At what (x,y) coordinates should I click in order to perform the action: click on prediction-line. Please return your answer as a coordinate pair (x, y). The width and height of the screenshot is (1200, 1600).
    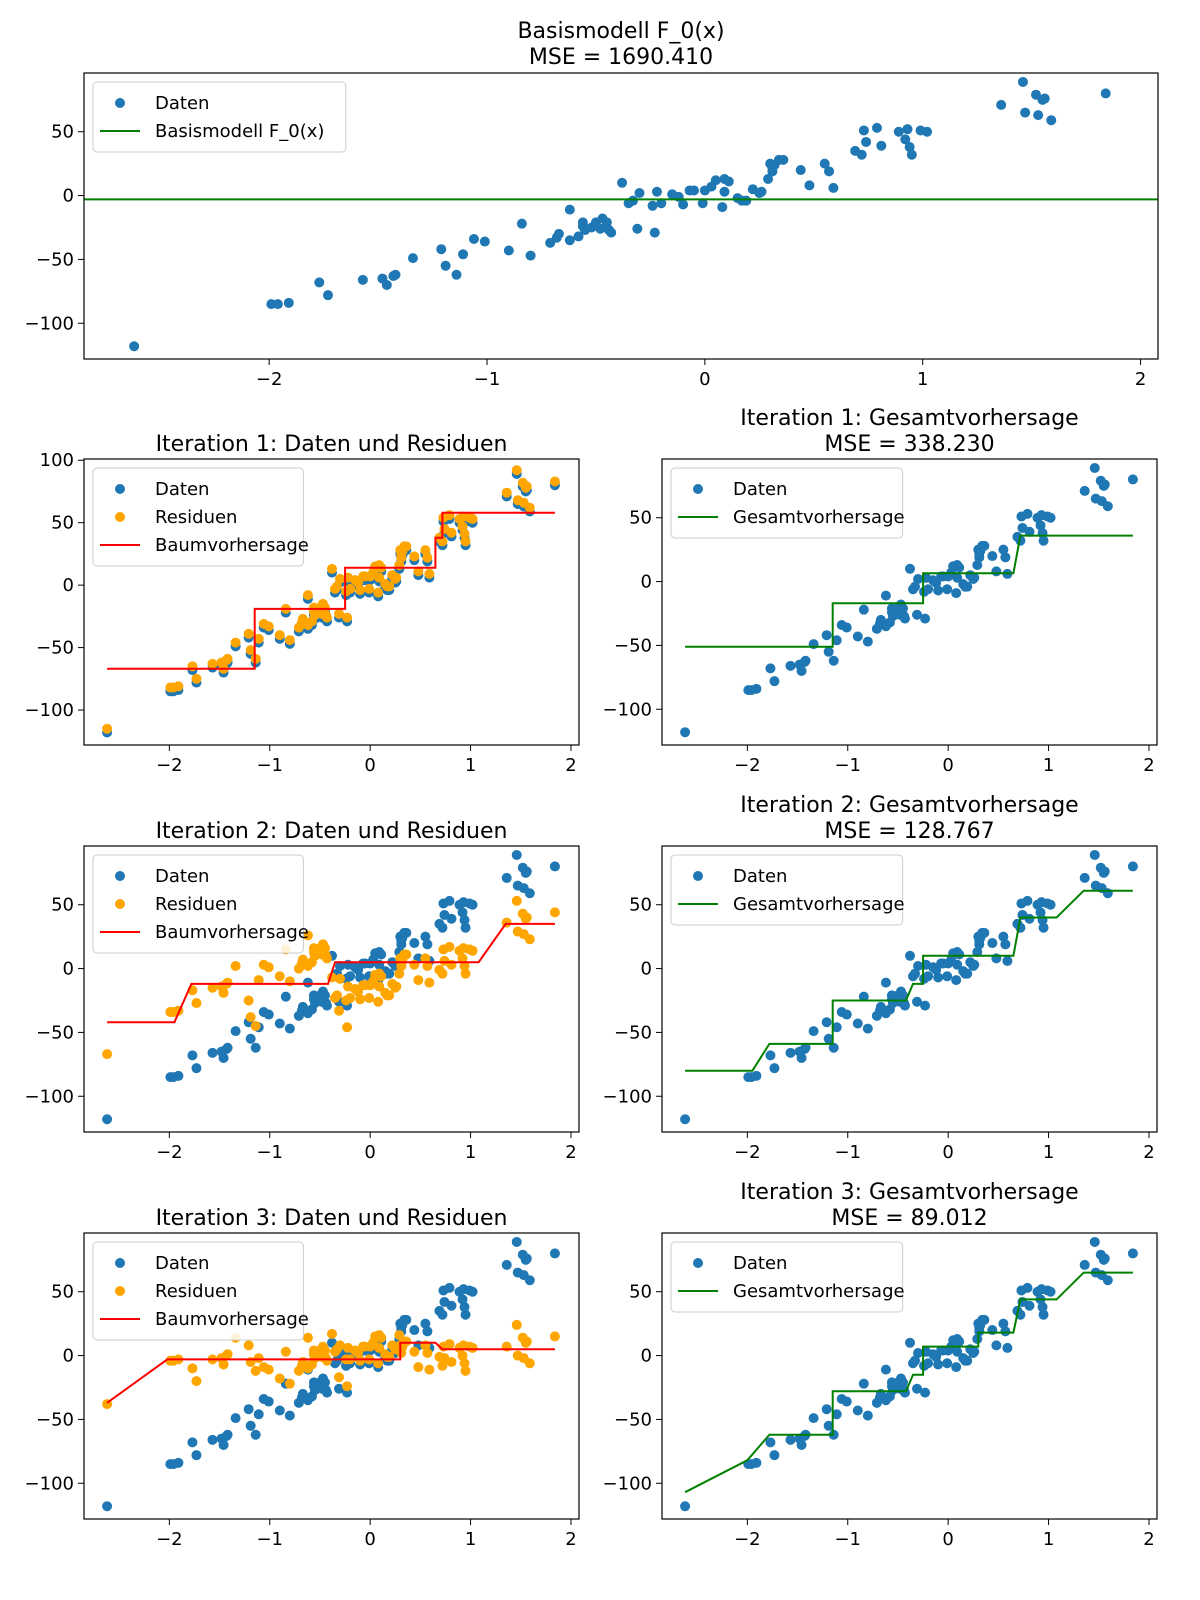
    Looking at the image, I should click on (331, 973).